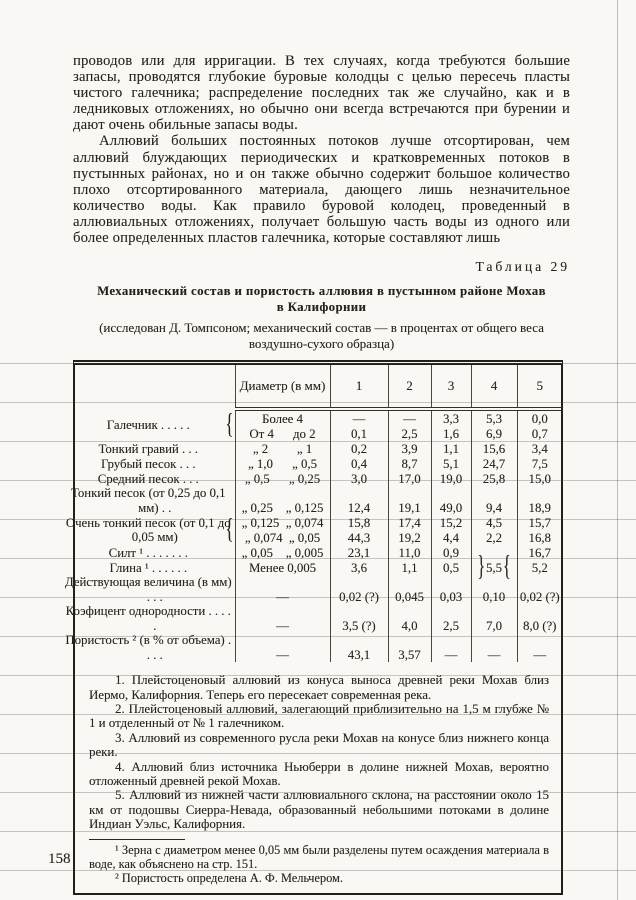 The image size is (636, 900). Describe the element at coordinates (410, 479) in the screenshot. I see `value-cell: 17,0` at that location.